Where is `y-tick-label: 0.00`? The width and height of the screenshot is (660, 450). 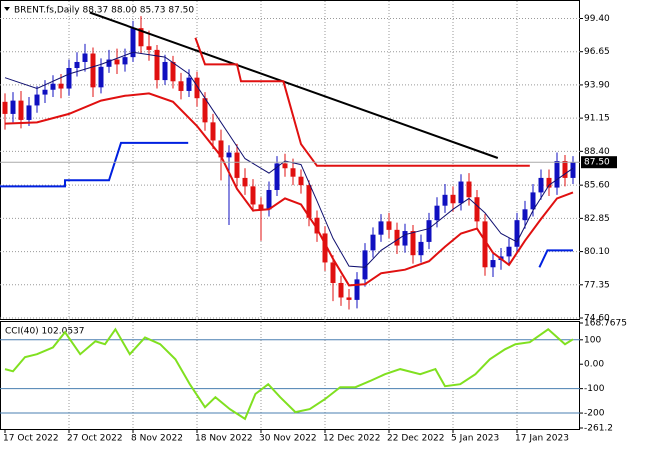 y-tick-label: 0.00 is located at coordinates (594, 365).